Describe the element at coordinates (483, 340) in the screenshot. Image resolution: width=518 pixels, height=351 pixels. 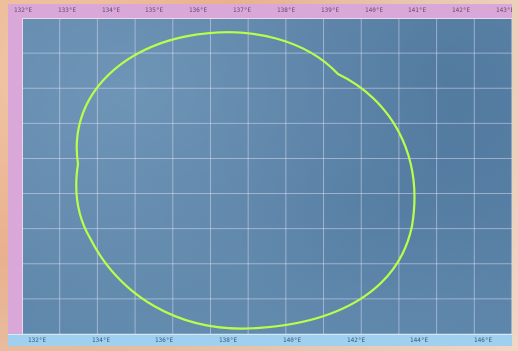
I see `bottom-ruler-label: 146°E` at that location.